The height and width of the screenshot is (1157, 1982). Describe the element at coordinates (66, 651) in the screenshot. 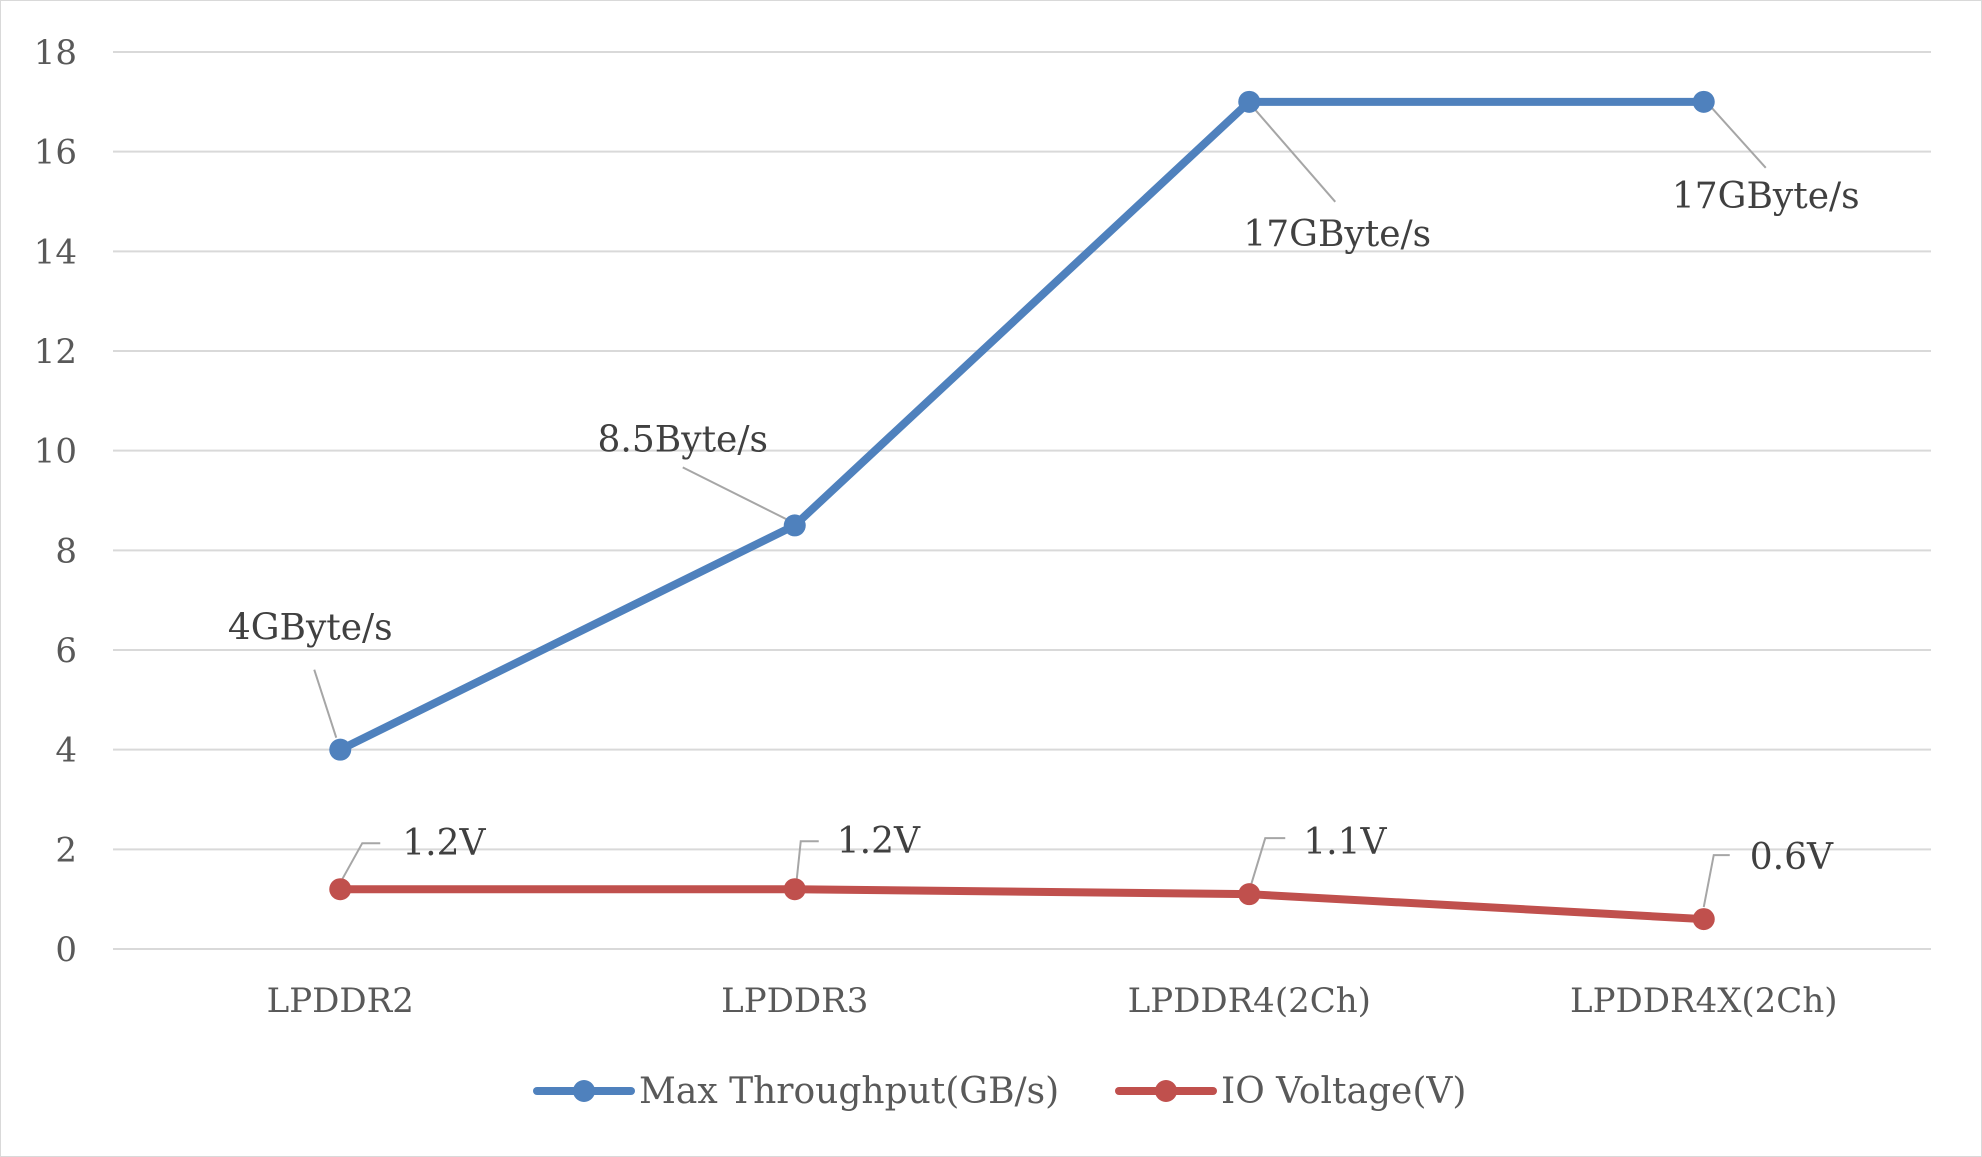

I see `y-tick-label: 6` at that location.